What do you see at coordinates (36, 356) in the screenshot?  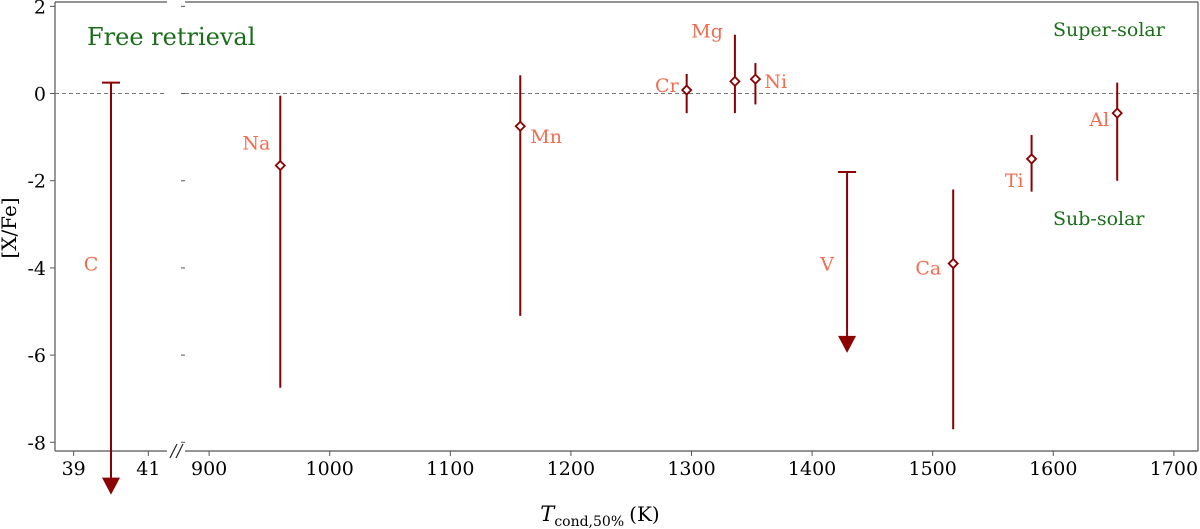 I see `y-tick-label: -6` at bounding box center [36, 356].